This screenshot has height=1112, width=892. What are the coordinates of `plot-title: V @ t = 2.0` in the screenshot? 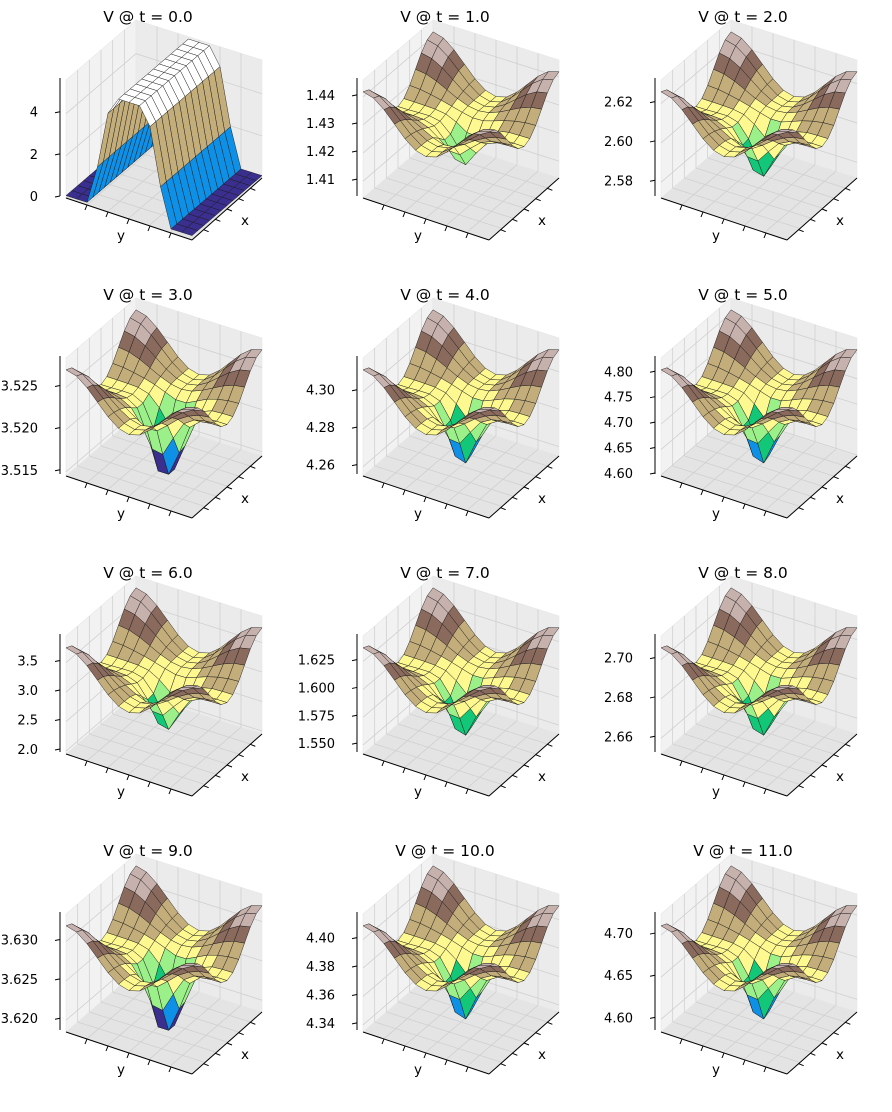 It's located at (743, 17).